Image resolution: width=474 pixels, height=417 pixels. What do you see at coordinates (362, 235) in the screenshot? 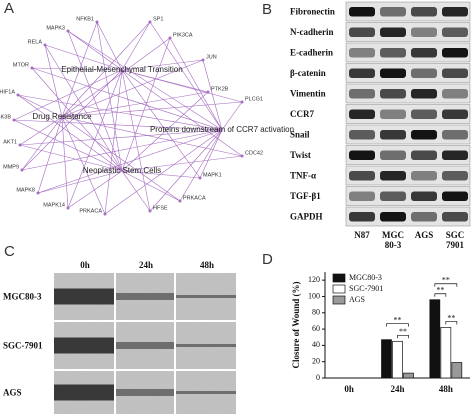
I see `cell-line-part: N87` at bounding box center [362, 235].